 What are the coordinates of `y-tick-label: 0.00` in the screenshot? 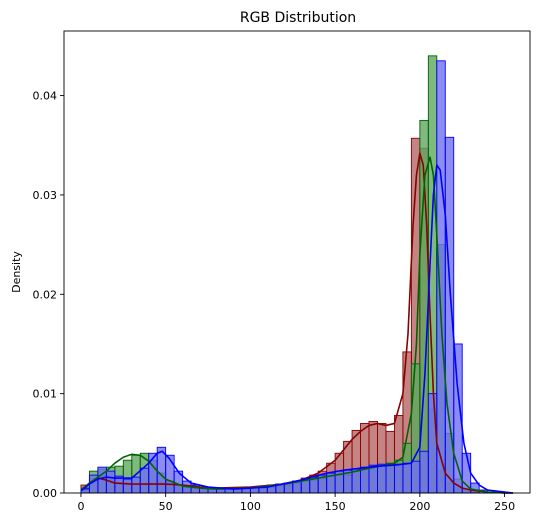 It's located at (45, 493).